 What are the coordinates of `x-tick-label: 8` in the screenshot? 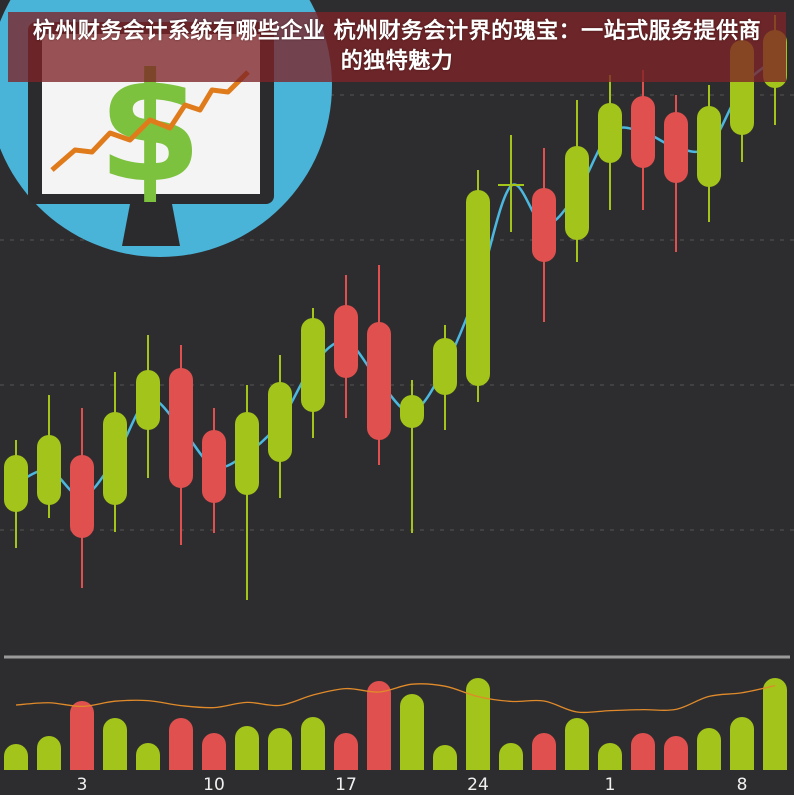 It's located at (742, 785).